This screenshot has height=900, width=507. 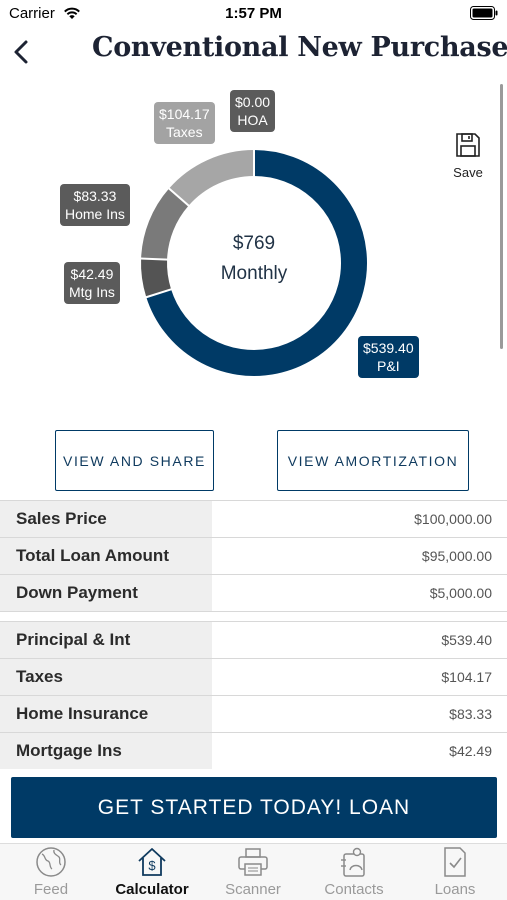 What do you see at coordinates (134, 460) in the screenshot?
I see `view-and-share-button: VIEW AND SHARE` at bounding box center [134, 460].